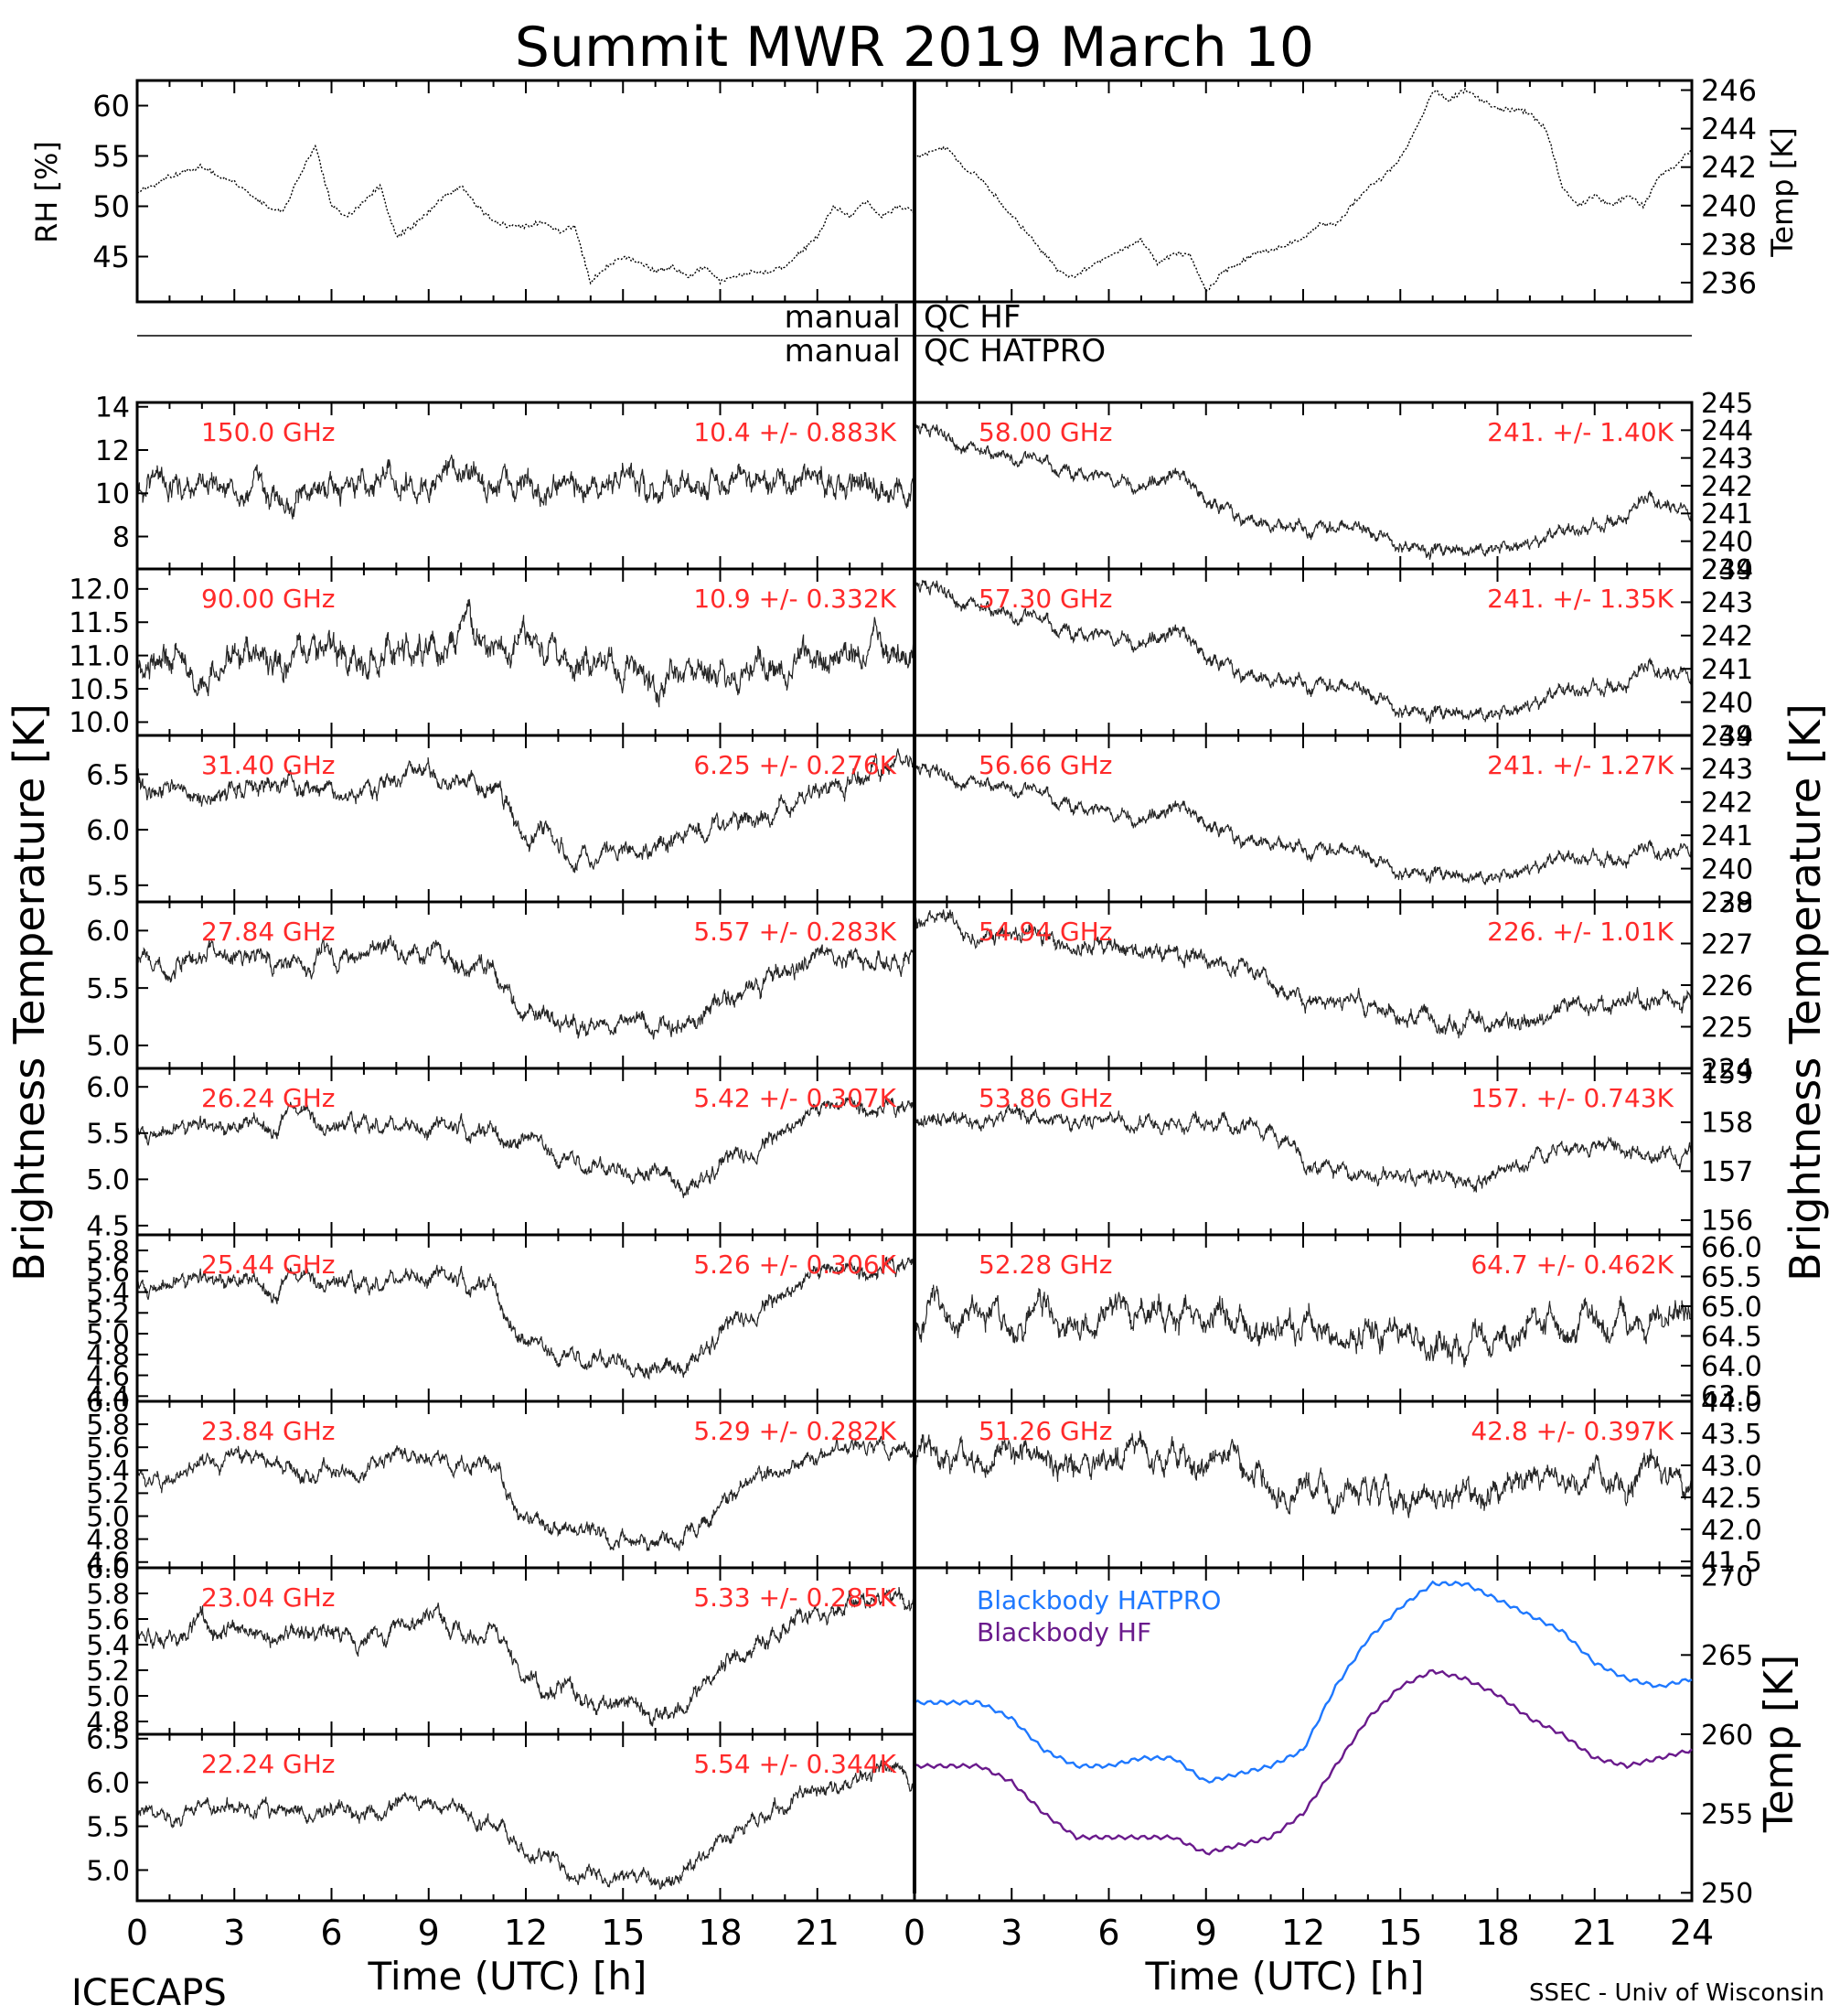  Describe the element at coordinates (149, 1992) in the screenshot. I see `footer-left: ICECAPS` at that location.